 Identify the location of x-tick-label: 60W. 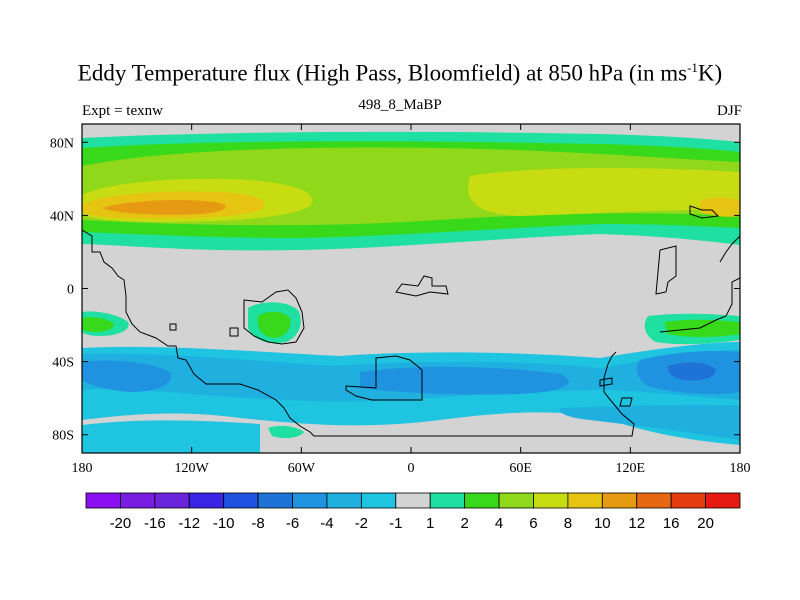
(302, 468).